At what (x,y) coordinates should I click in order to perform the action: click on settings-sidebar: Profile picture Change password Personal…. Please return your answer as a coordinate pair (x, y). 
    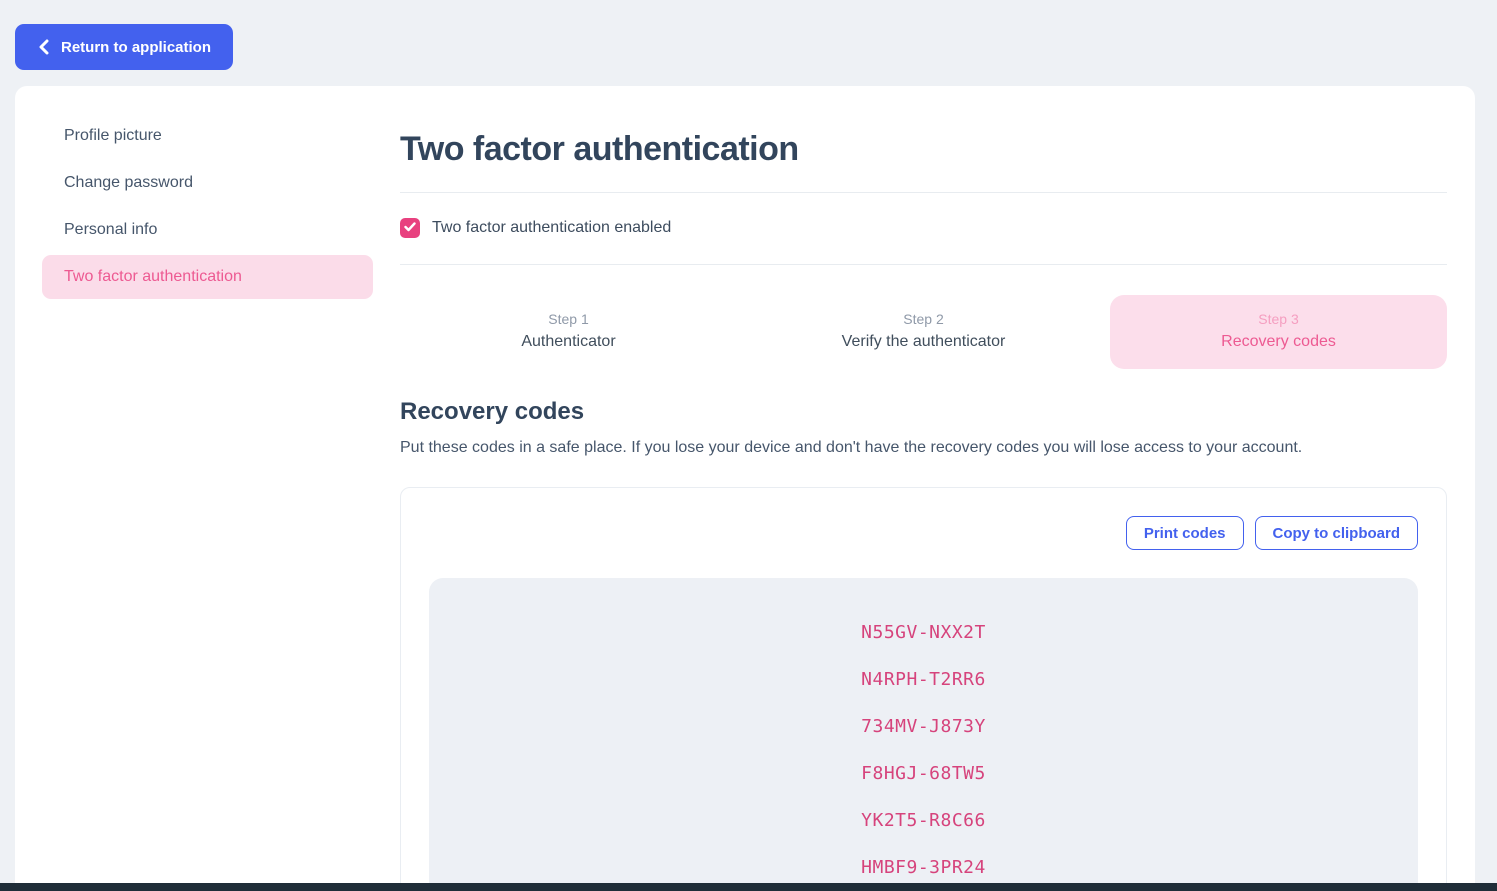
    Looking at the image, I should click on (215, 208).